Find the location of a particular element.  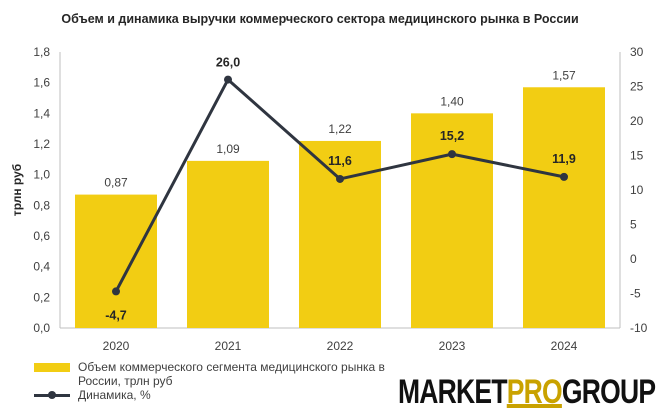

left-tick-label: 0,8 is located at coordinates (41, 205).